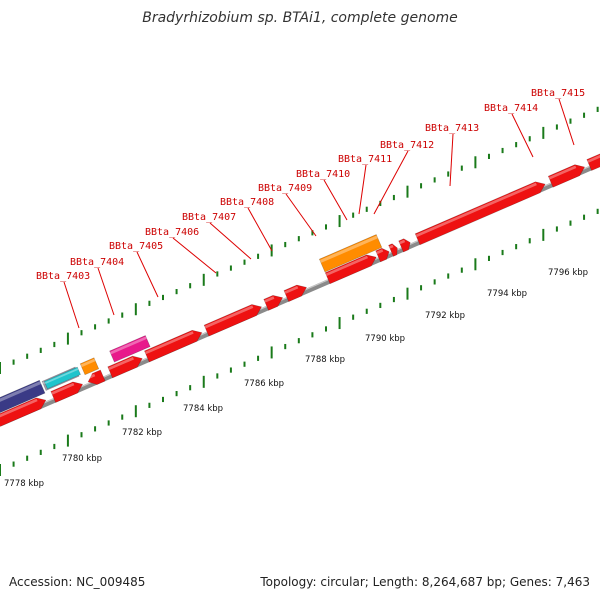  I want to click on scale-label: 7778 kbp, so click(24, 484).